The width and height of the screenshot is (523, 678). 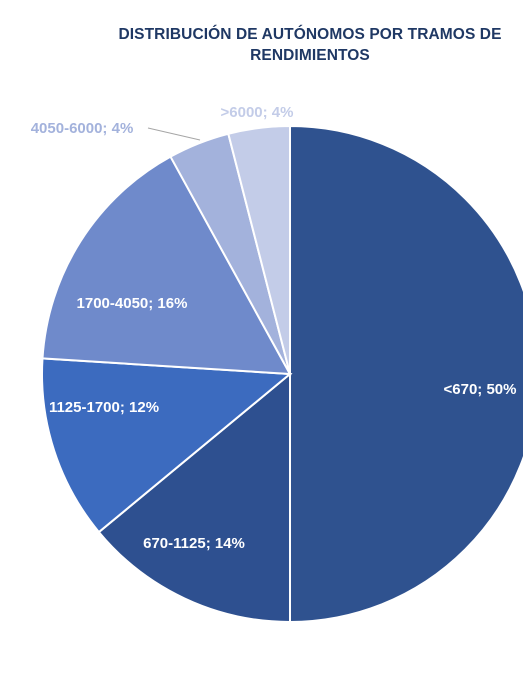 I want to click on leader-lines, so click(x=174, y=134).